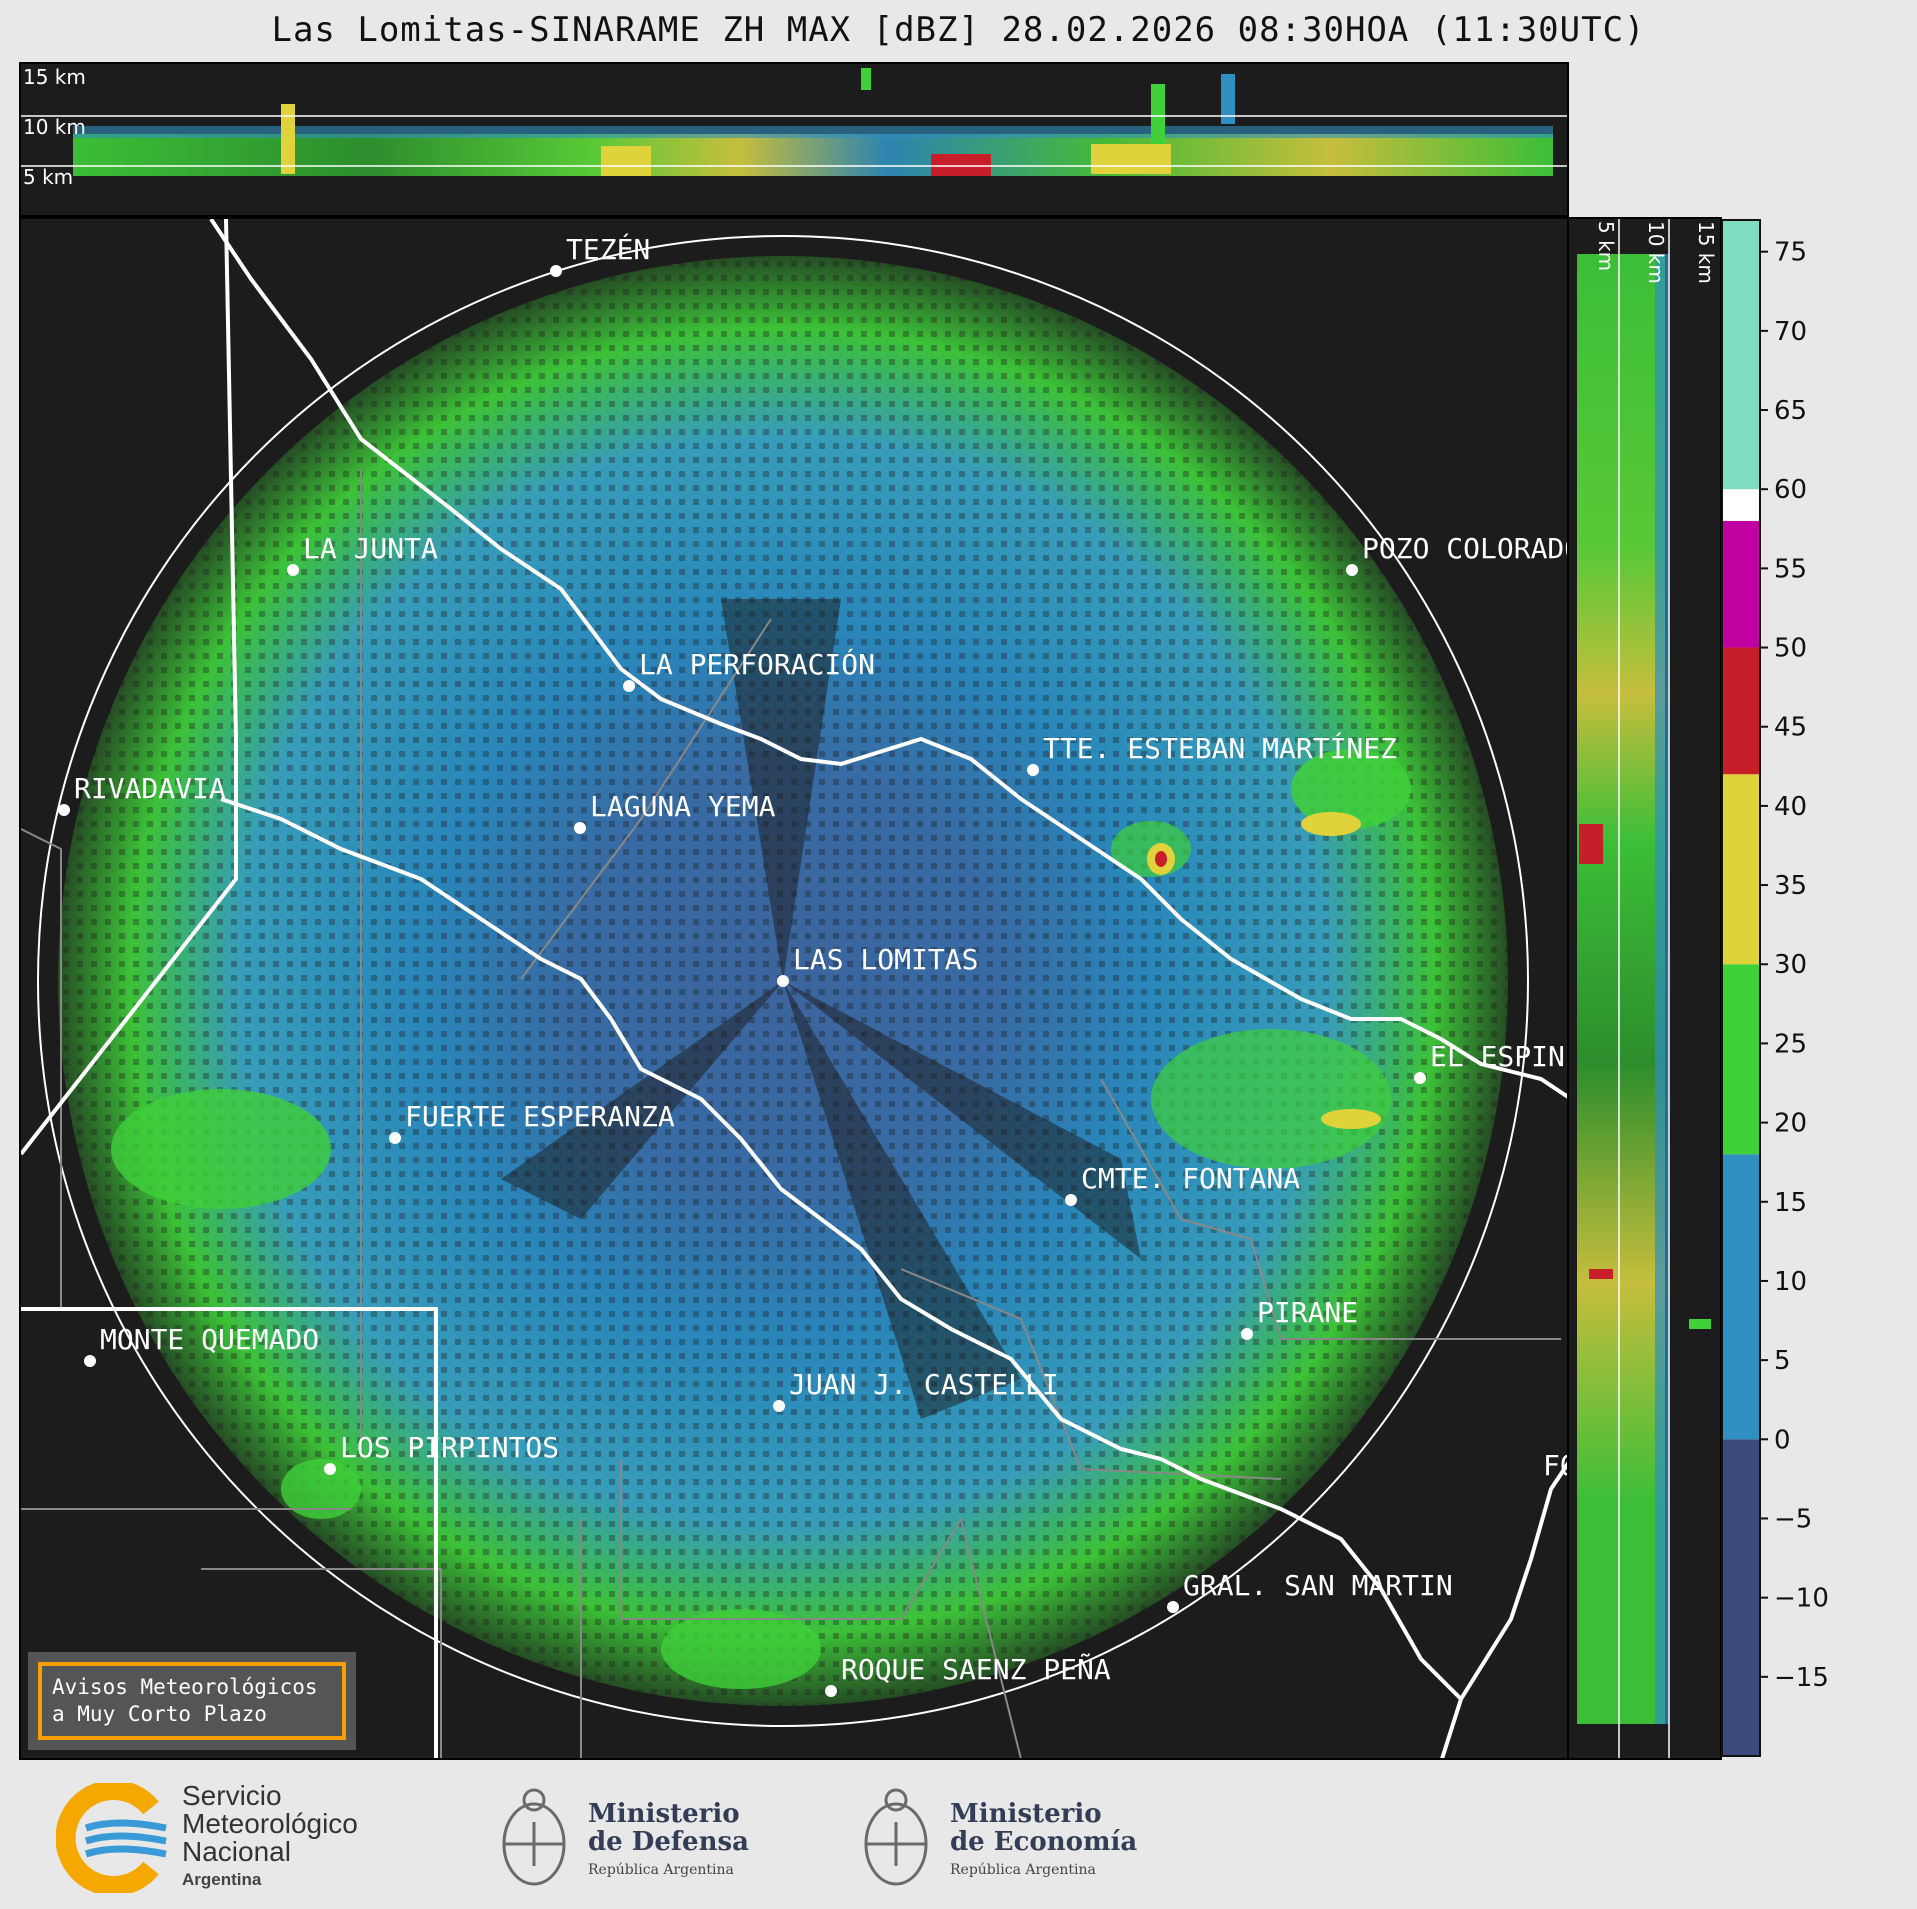 The image size is (1917, 1909). Describe the element at coordinates (540, 1116) in the screenshot. I see `city-label: FUERTE ESPERANZA` at that location.